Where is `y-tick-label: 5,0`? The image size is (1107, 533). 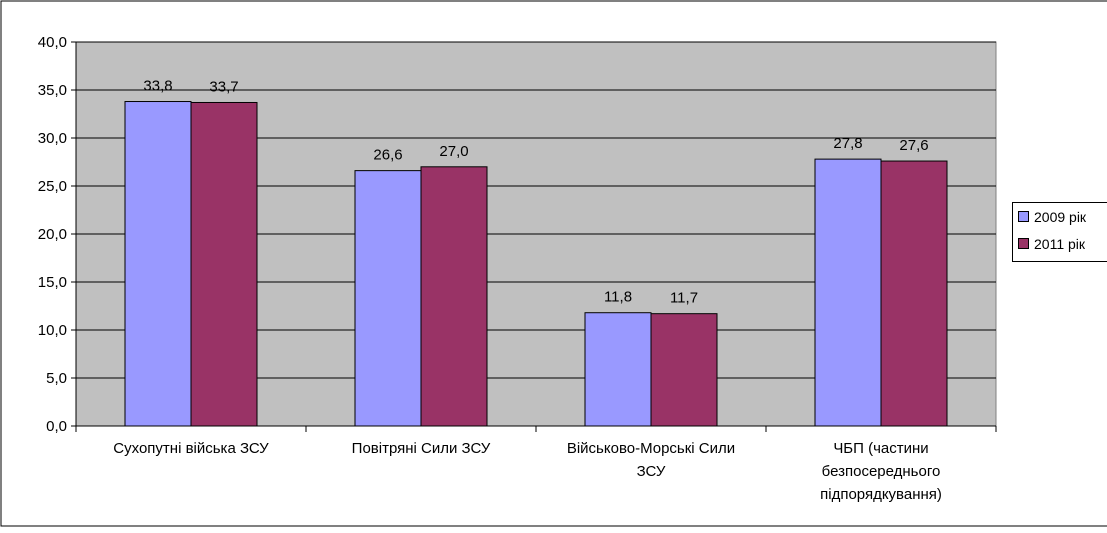
y-tick-label: 5,0 is located at coordinates (56, 378).